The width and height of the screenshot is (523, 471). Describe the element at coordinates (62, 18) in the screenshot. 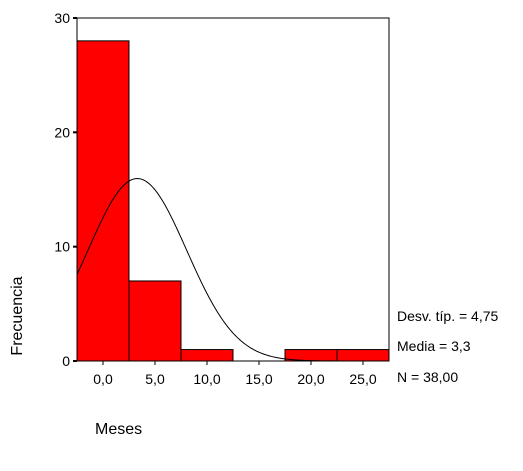

I see `y-tick-label: 30` at that location.